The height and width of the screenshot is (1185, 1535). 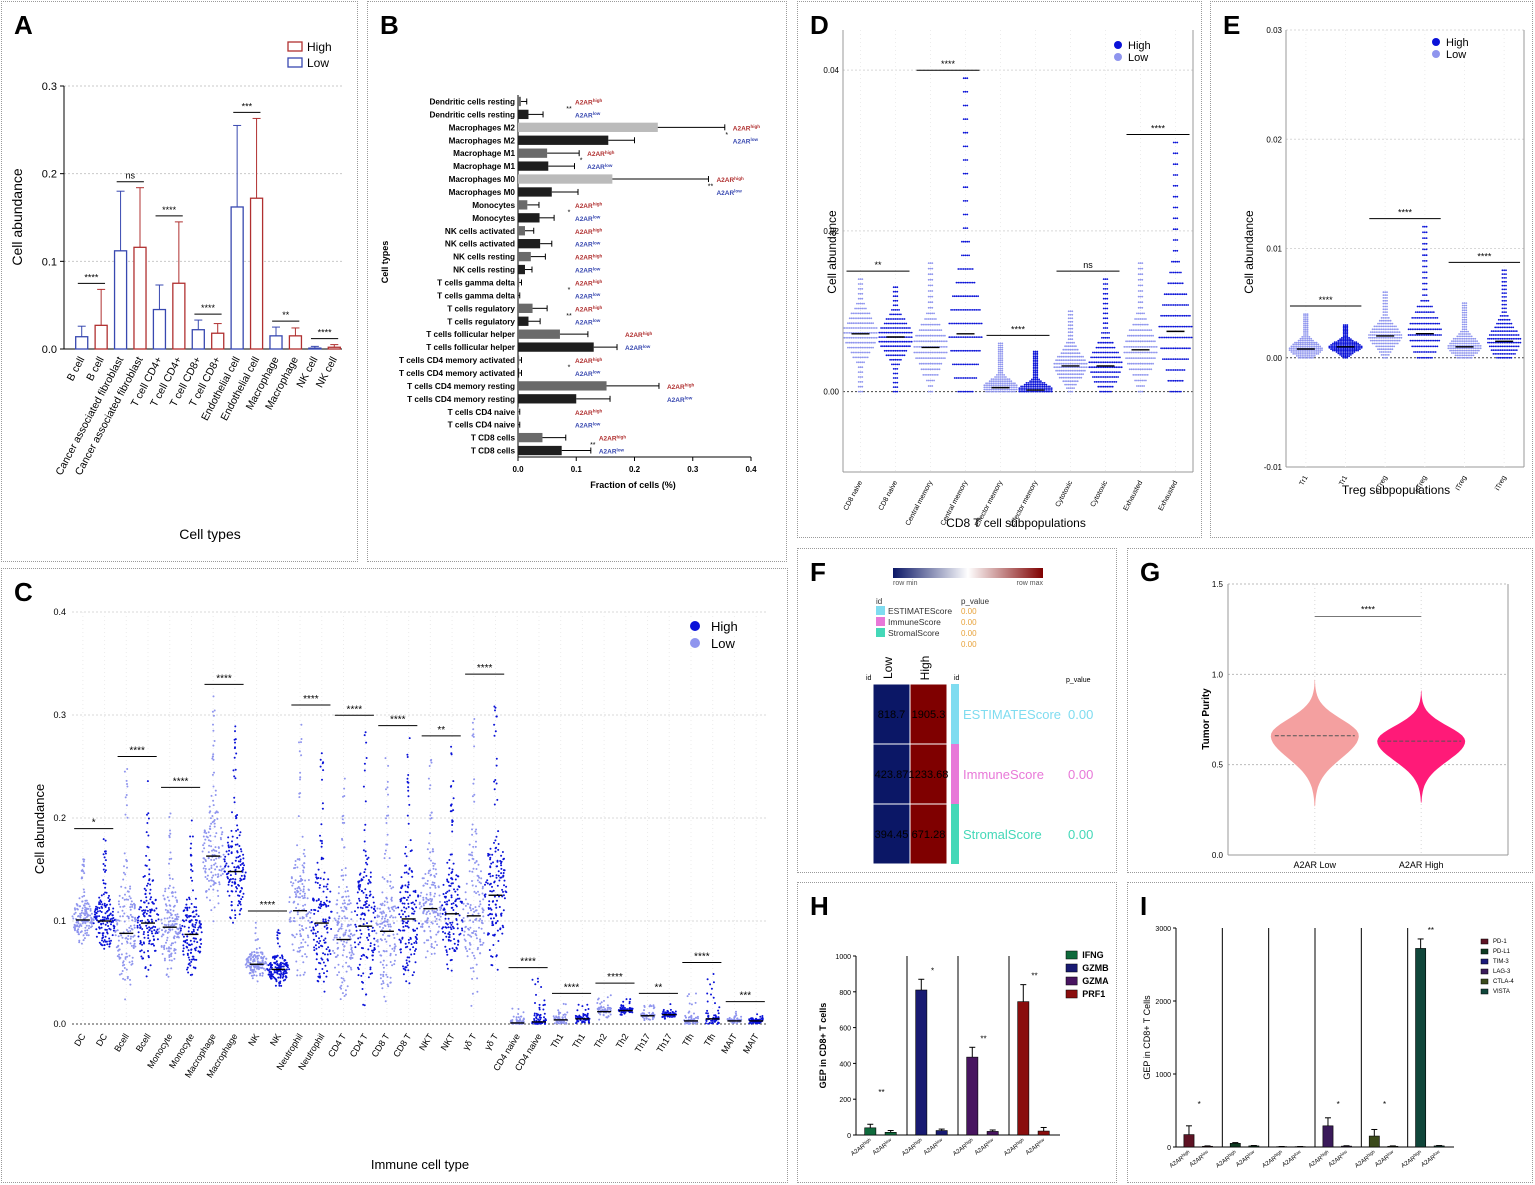 What do you see at coordinates (600, 167) in the screenshot?
I see `pair-label-low: A2ARlow` at bounding box center [600, 167].